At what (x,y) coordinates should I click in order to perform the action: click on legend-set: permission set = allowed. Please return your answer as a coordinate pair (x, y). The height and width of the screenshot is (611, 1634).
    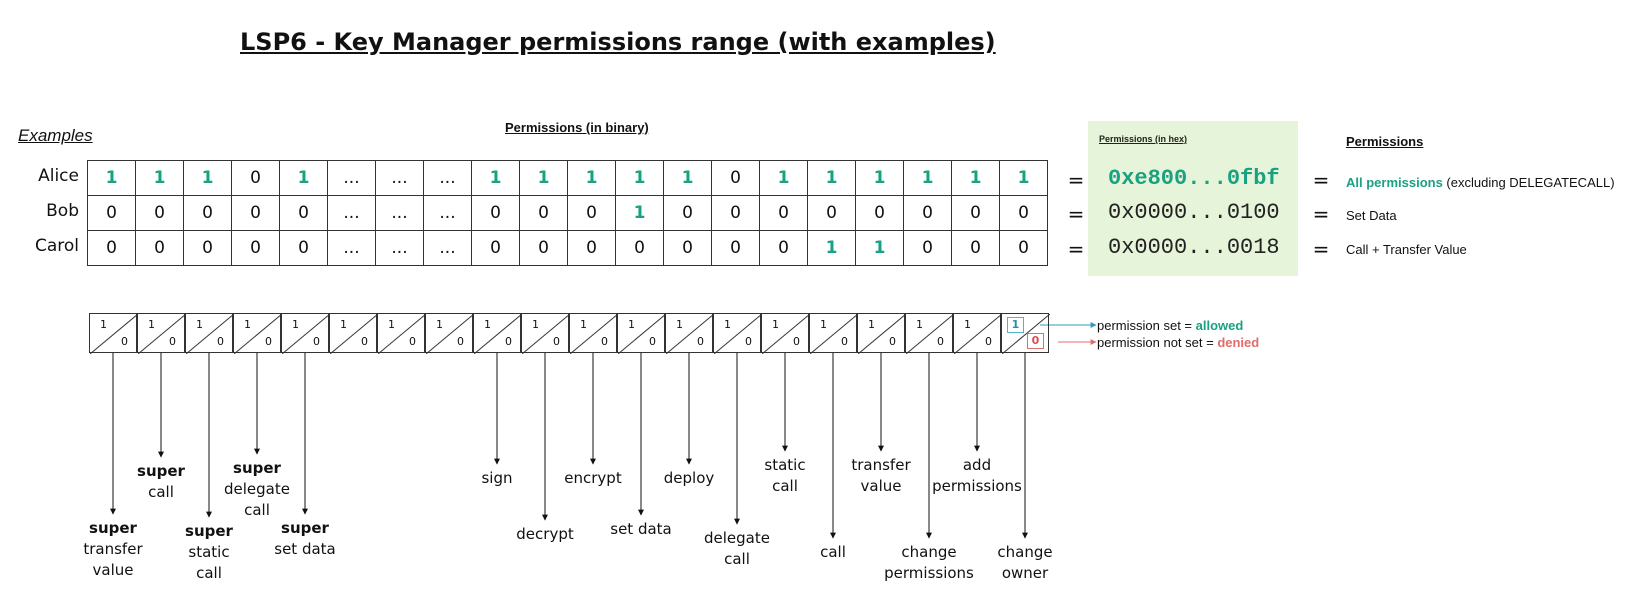
    Looking at the image, I should click on (1170, 325).